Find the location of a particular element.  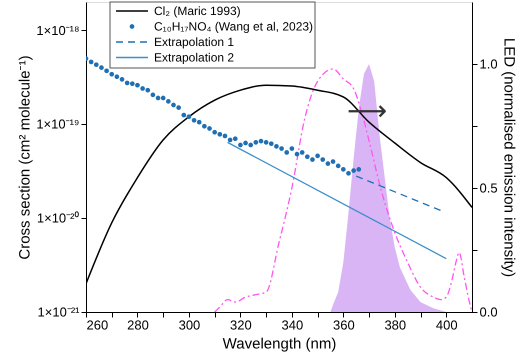

y-axis-title: Cross section (cm² molecule⁻¹) is located at coordinates (25, 157).